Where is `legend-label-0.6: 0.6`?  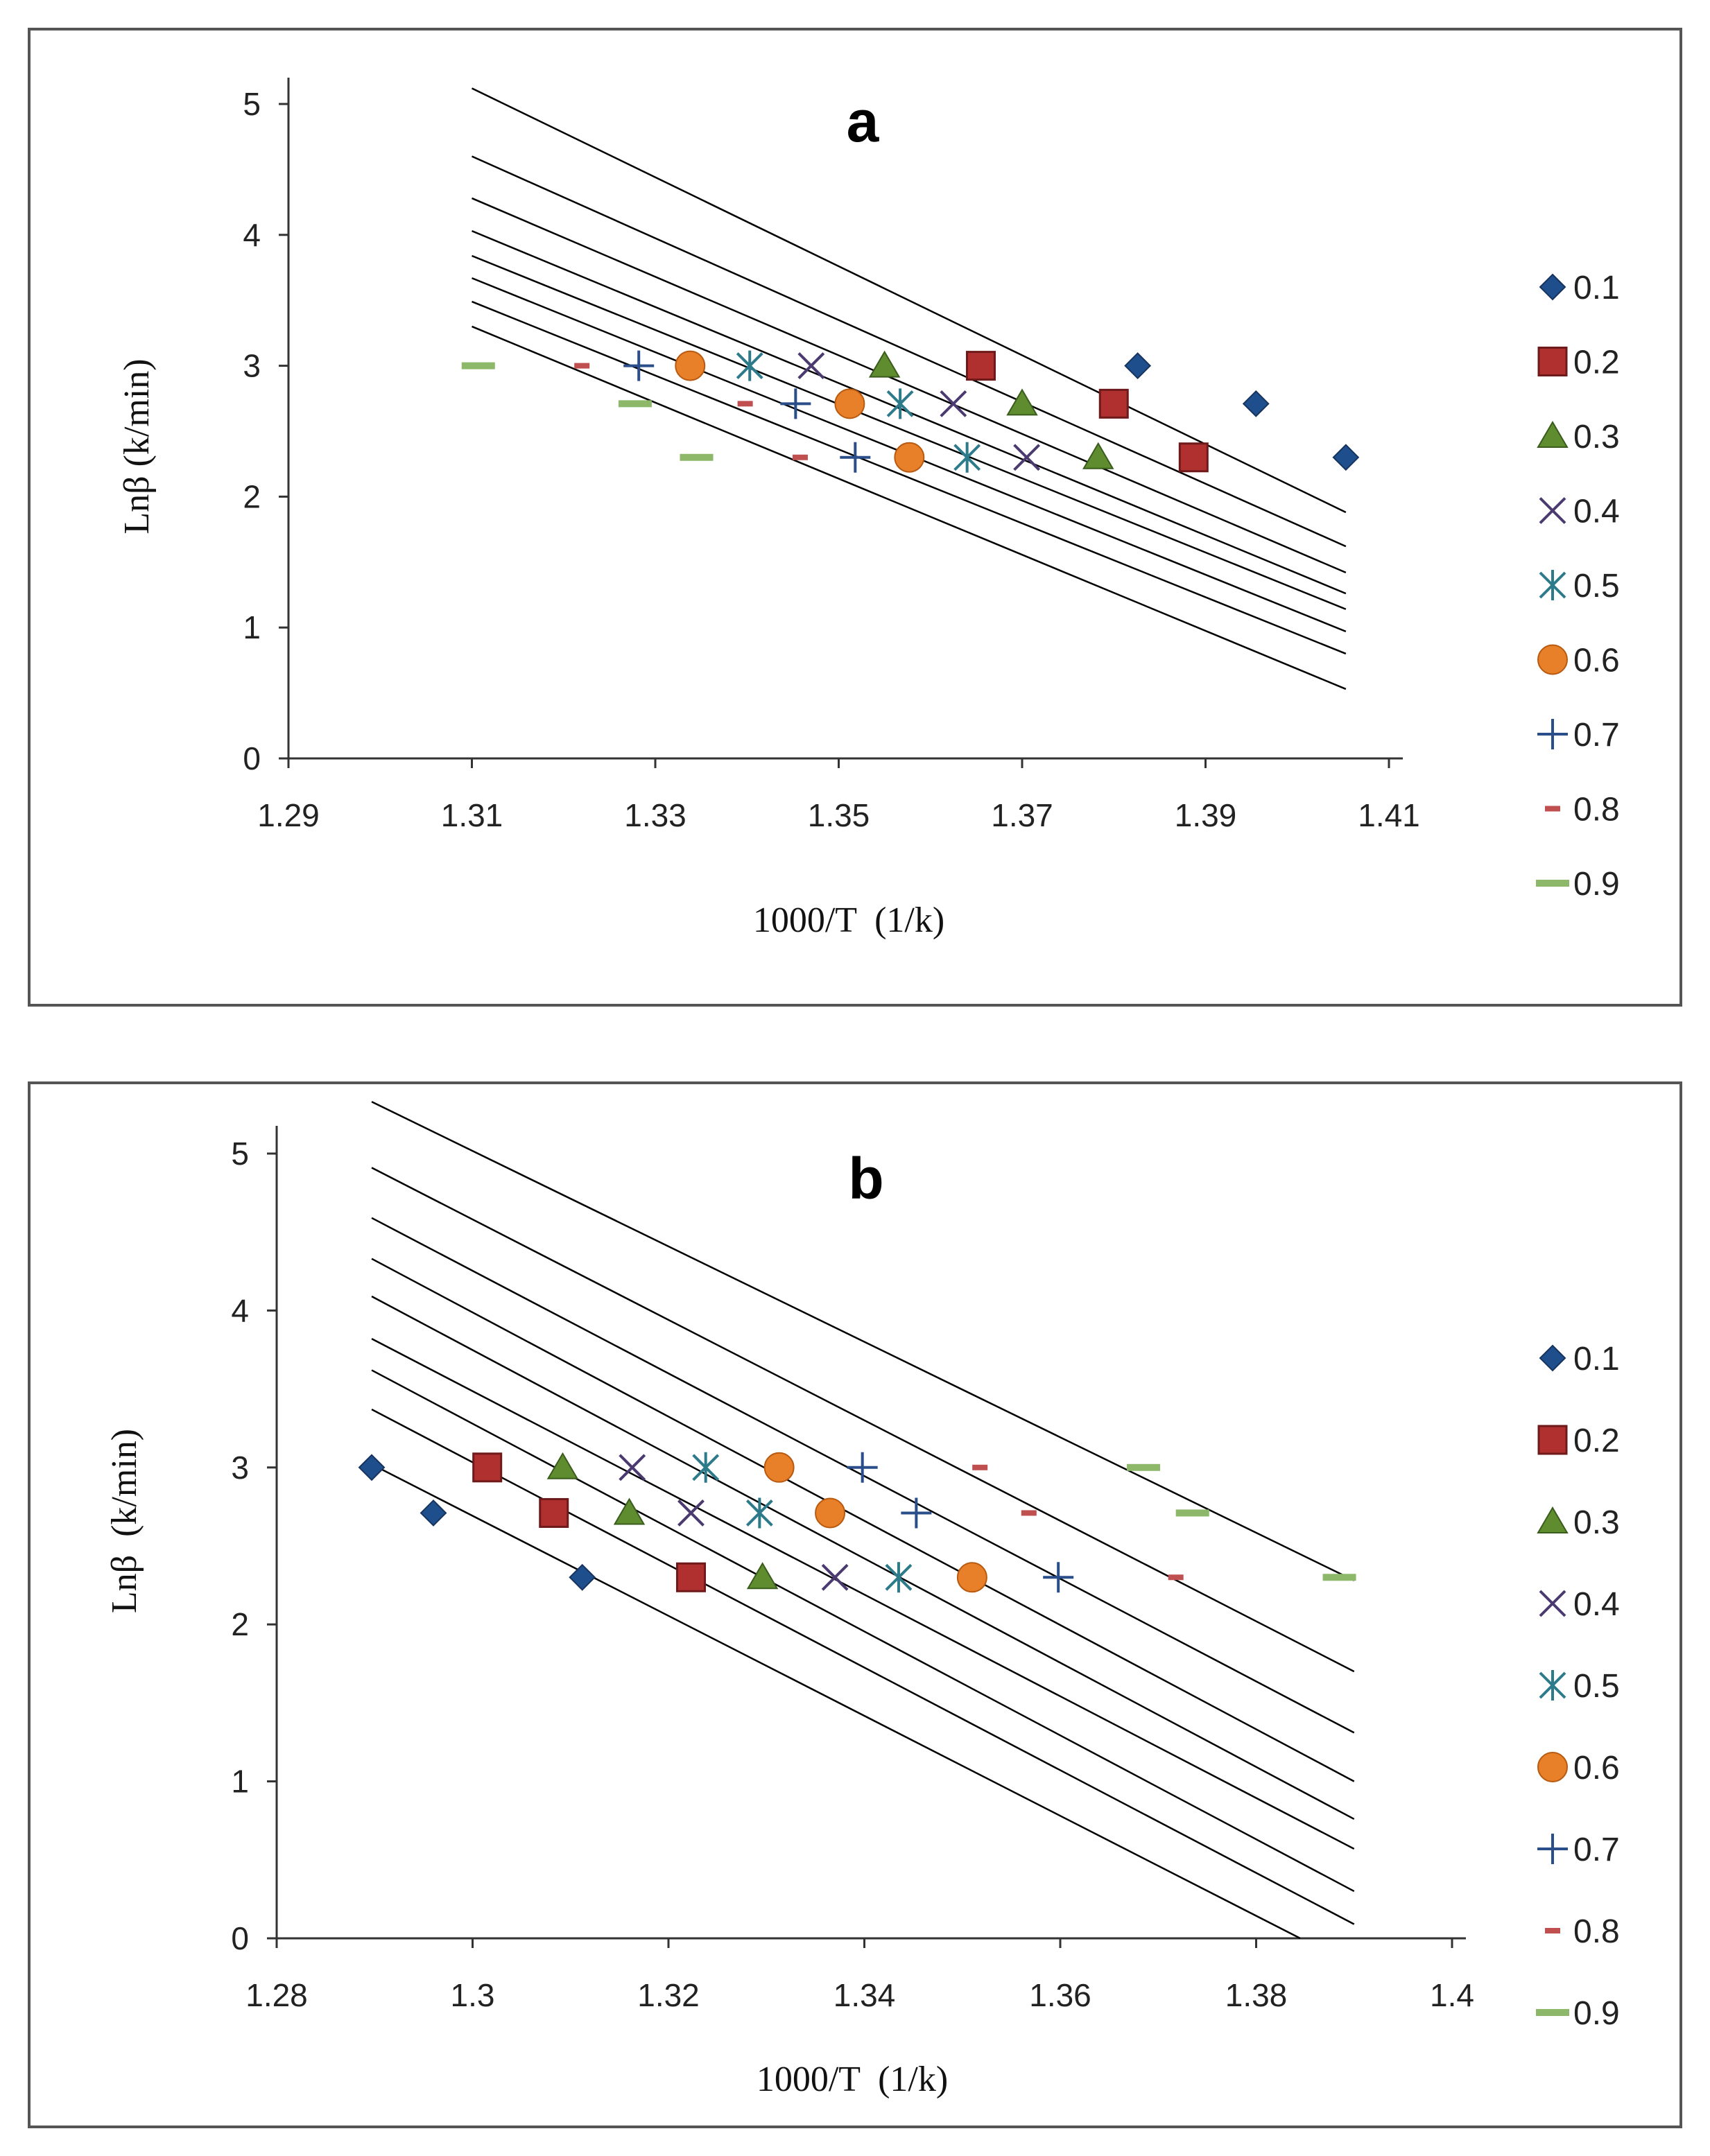 legend-label-0.6: 0.6 is located at coordinates (1596, 661).